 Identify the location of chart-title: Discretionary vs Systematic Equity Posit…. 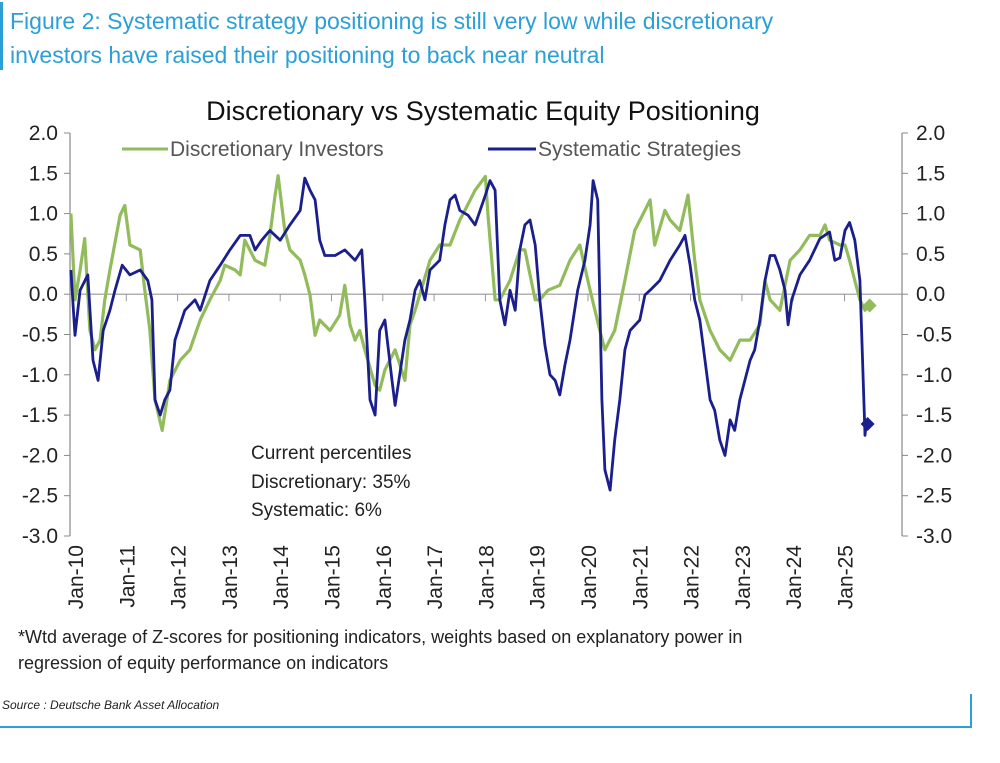
(483, 111).